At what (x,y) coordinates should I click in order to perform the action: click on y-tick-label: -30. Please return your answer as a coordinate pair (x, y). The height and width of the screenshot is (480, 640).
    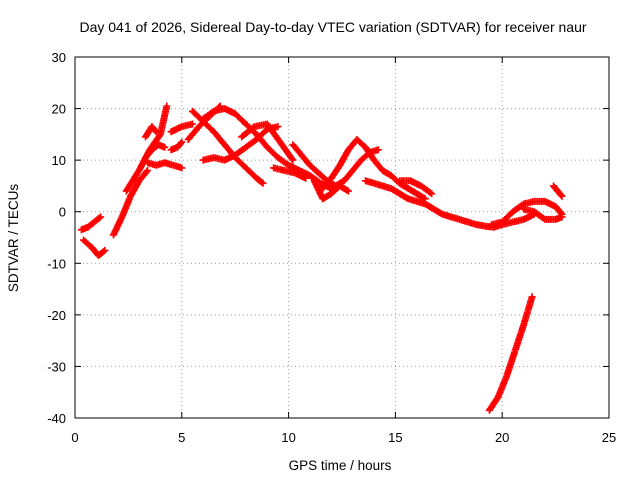
    Looking at the image, I should click on (56, 366).